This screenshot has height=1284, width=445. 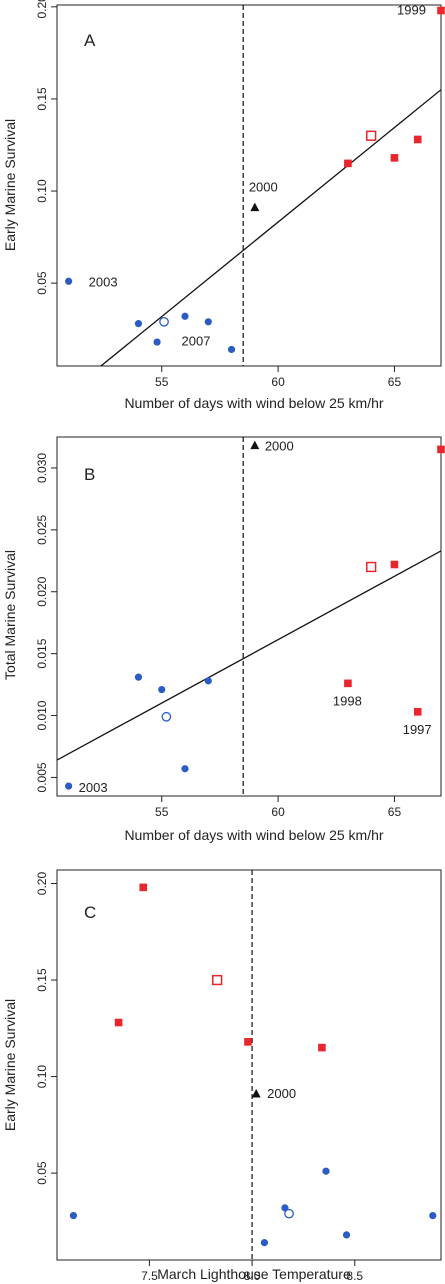 What do you see at coordinates (42, 530) in the screenshot?
I see `y-tick-label: 0.025` at bounding box center [42, 530].